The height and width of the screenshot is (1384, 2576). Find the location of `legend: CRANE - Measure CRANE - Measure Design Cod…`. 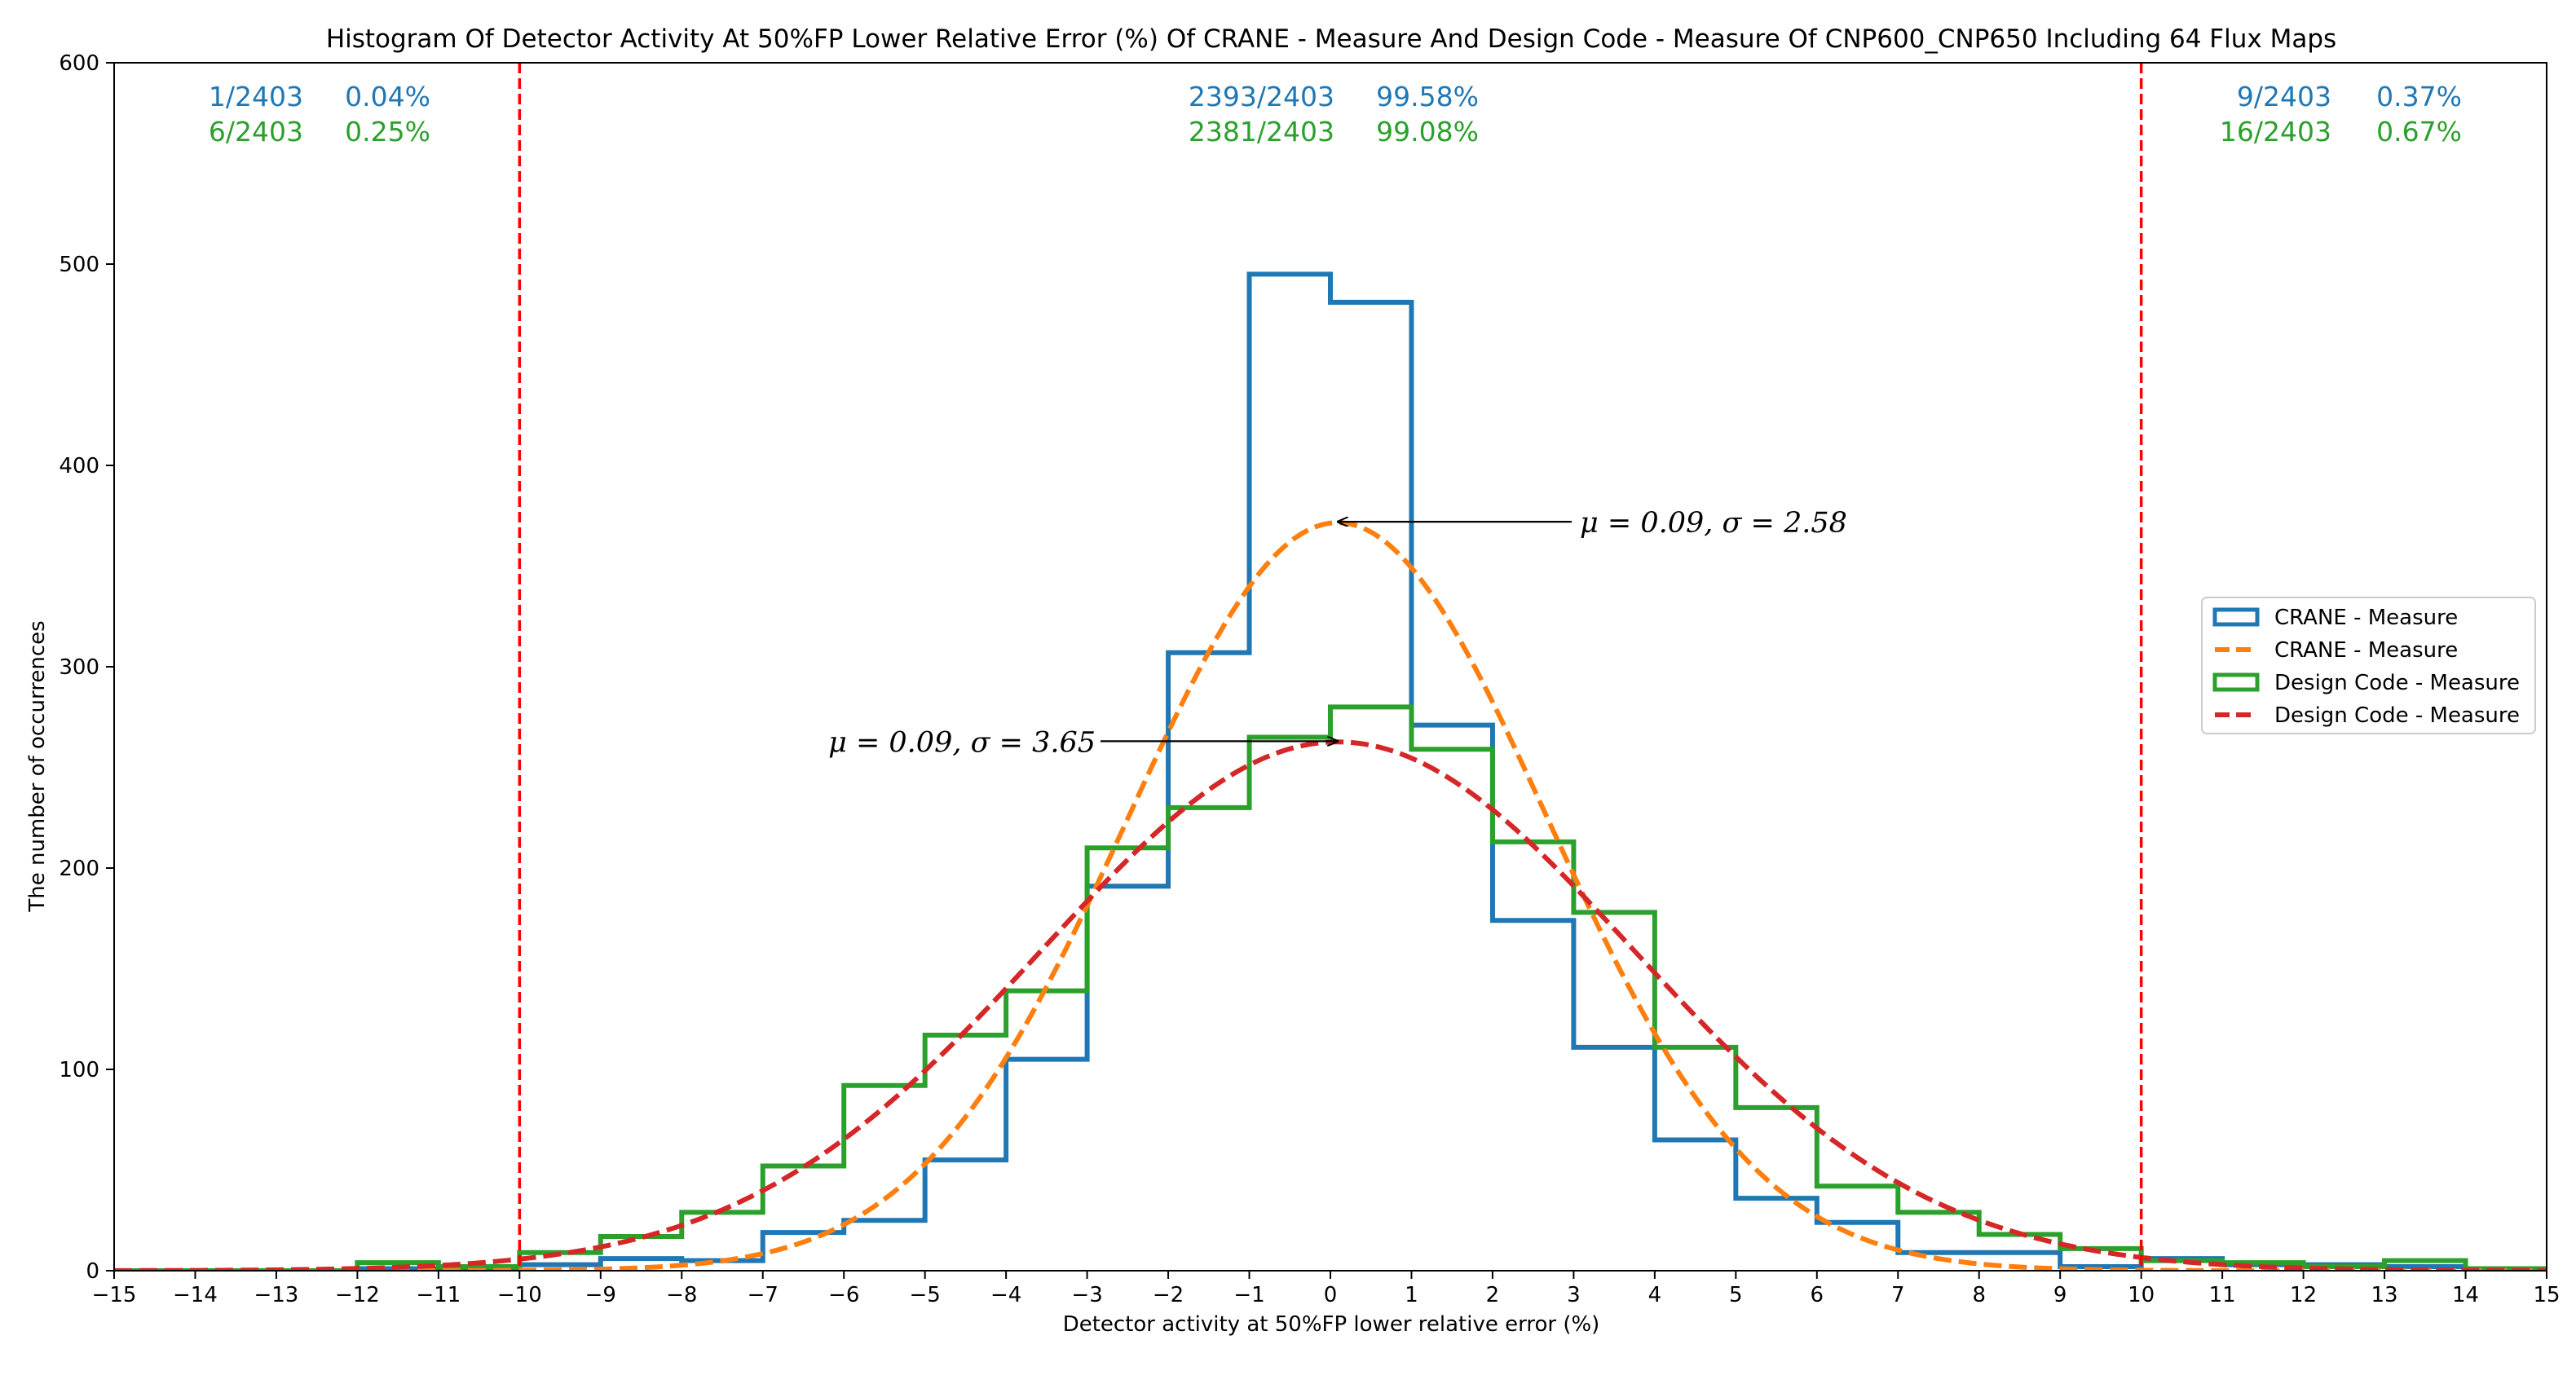

legend: CRANE - Measure CRANE - Measure Design Cod… is located at coordinates (2368, 665).